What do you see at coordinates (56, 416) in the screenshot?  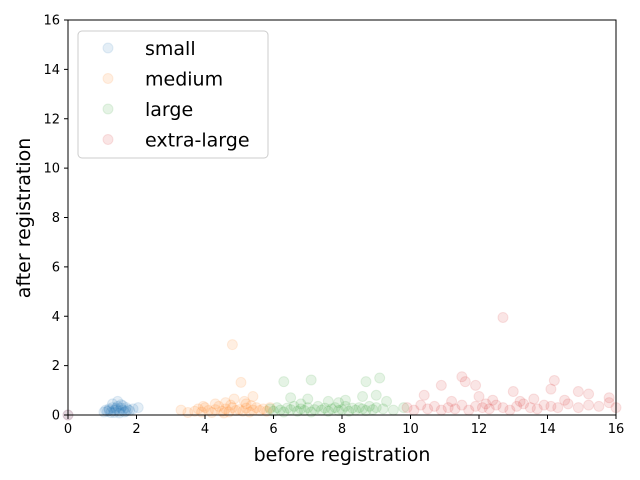 I see `y-tick-label: 0` at bounding box center [56, 416].